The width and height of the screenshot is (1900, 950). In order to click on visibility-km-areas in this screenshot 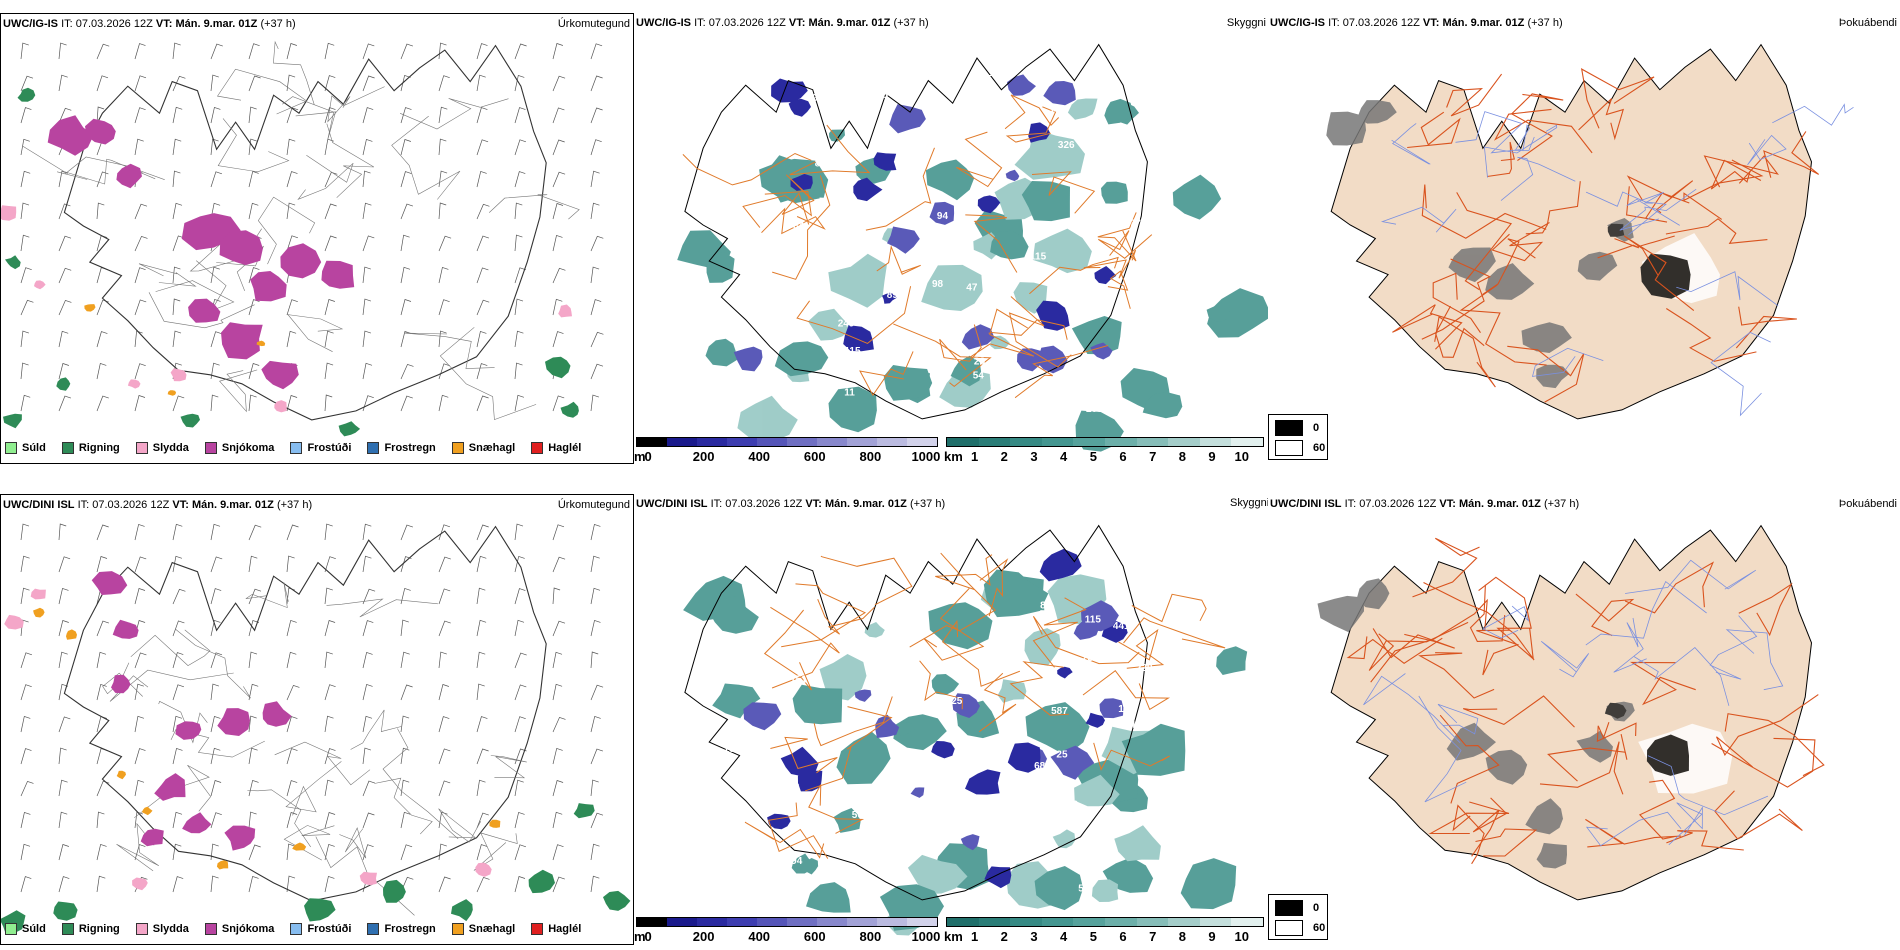, I will do `click(965, 752)`.